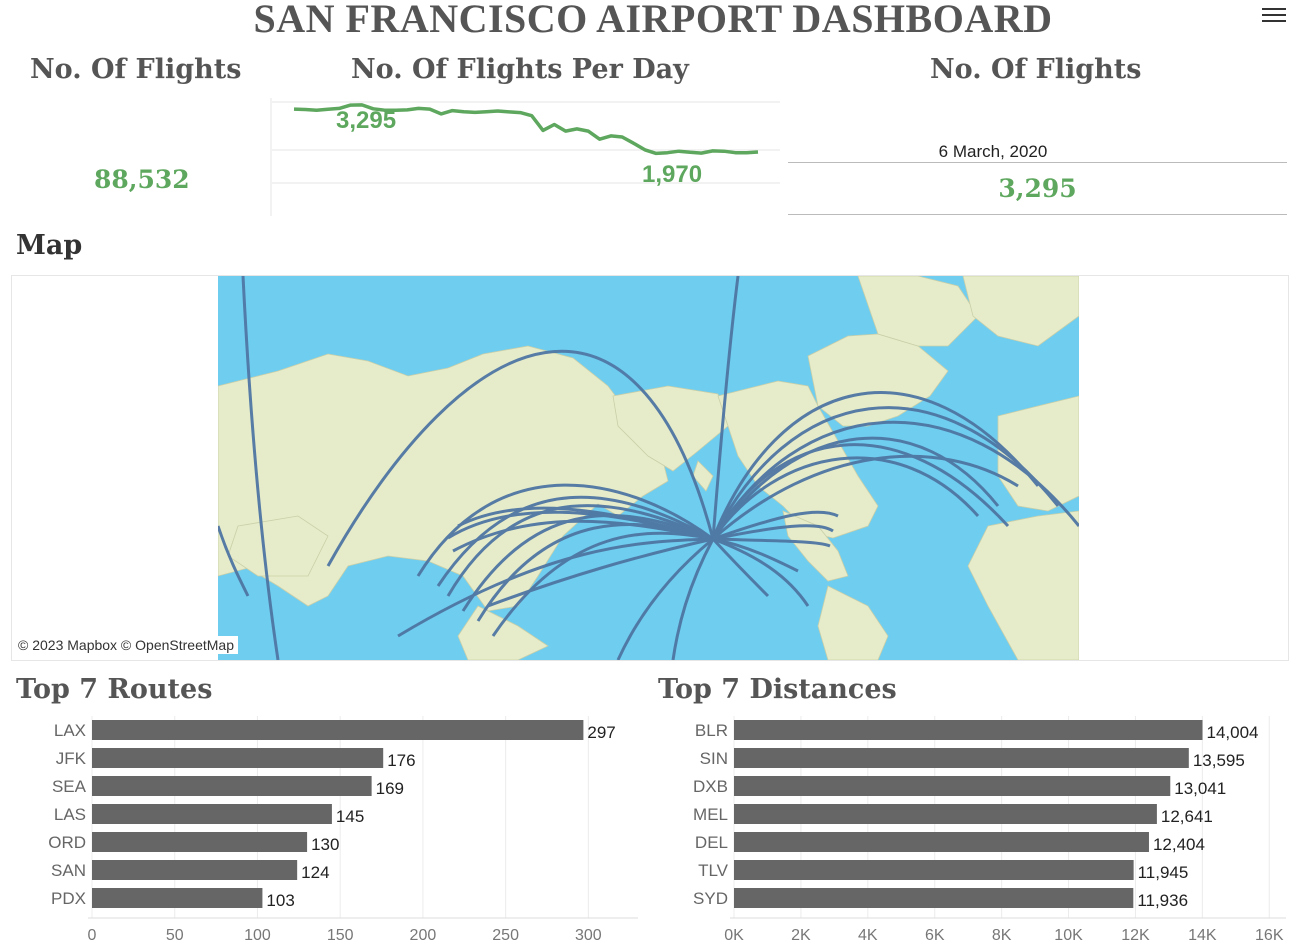  I want to click on value-label: 176, so click(401, 760).